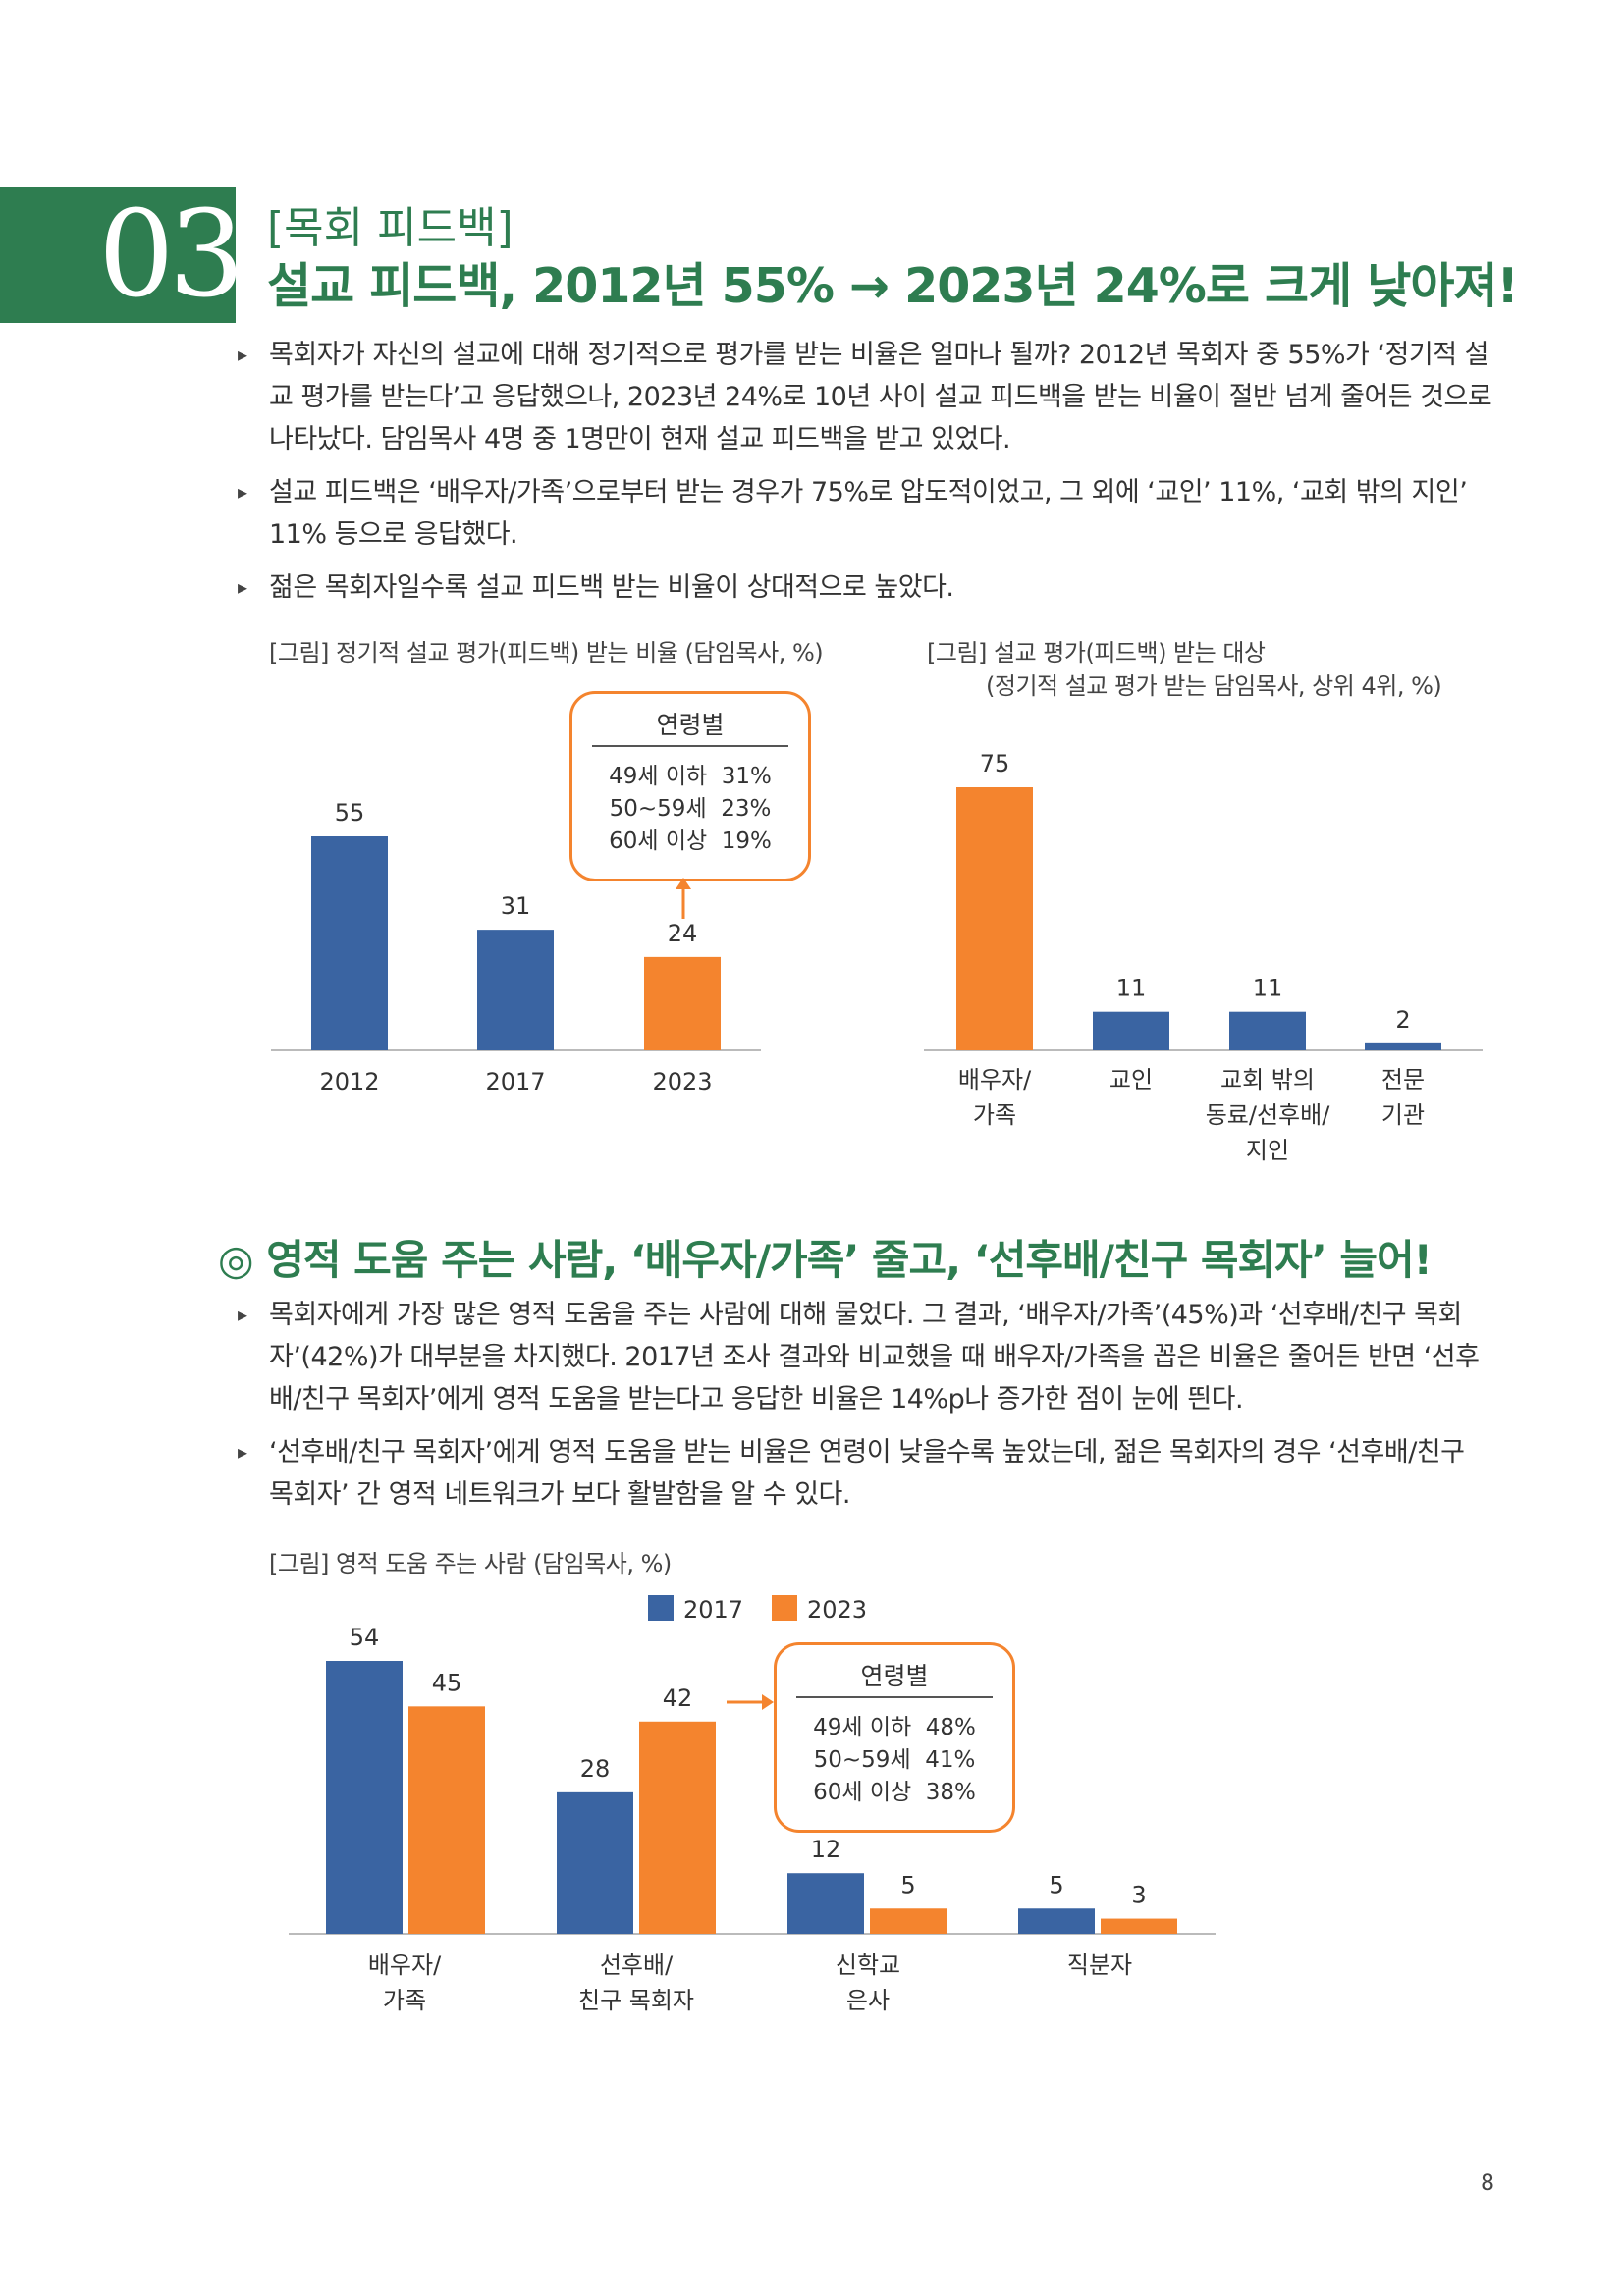 The height and width of the screenshot is (2296, 1623). I want to click on chart3-data-label: 28, so click(595, 1769).